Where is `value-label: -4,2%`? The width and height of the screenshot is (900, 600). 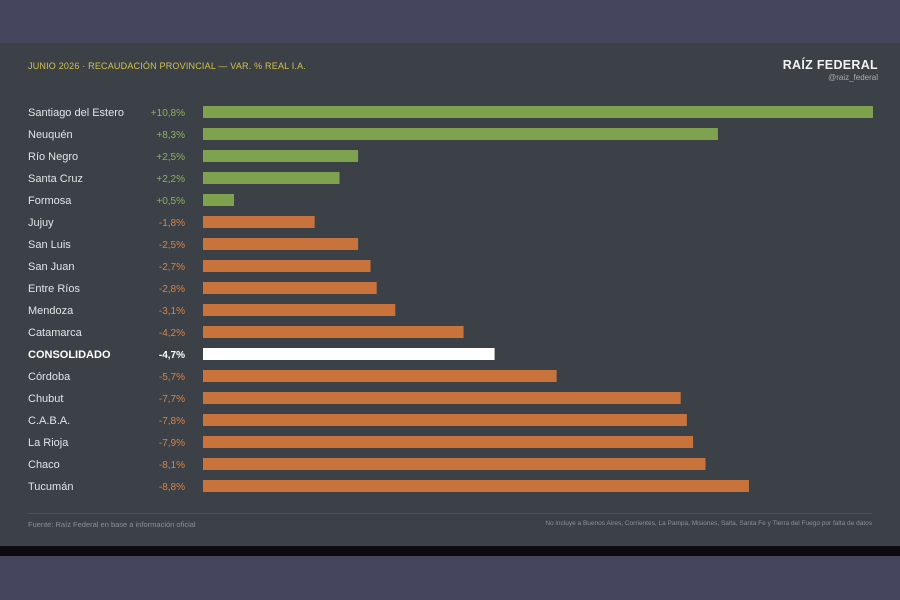
value-label: -4,2% is located at coordinates (172, 333).